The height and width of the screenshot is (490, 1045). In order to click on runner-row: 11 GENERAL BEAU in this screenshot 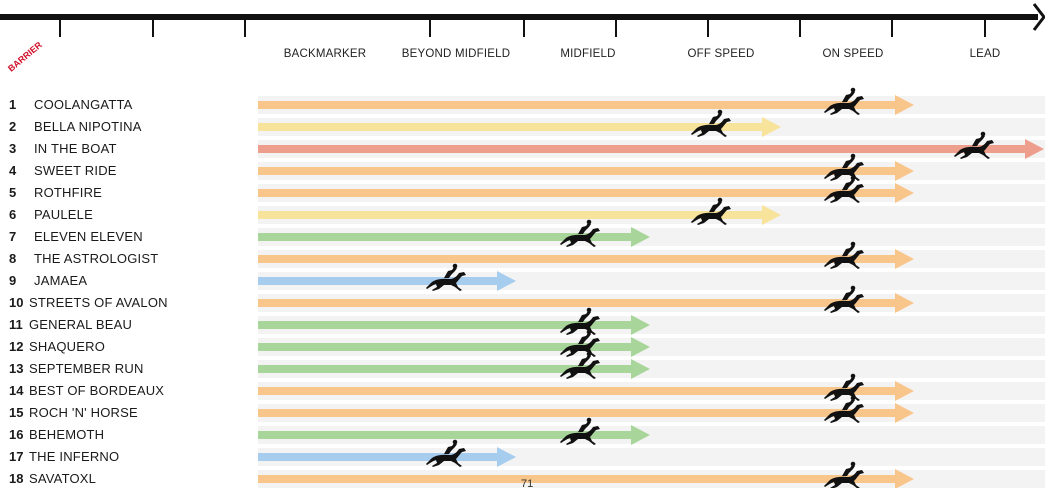, I will do `click(522, 325)`.